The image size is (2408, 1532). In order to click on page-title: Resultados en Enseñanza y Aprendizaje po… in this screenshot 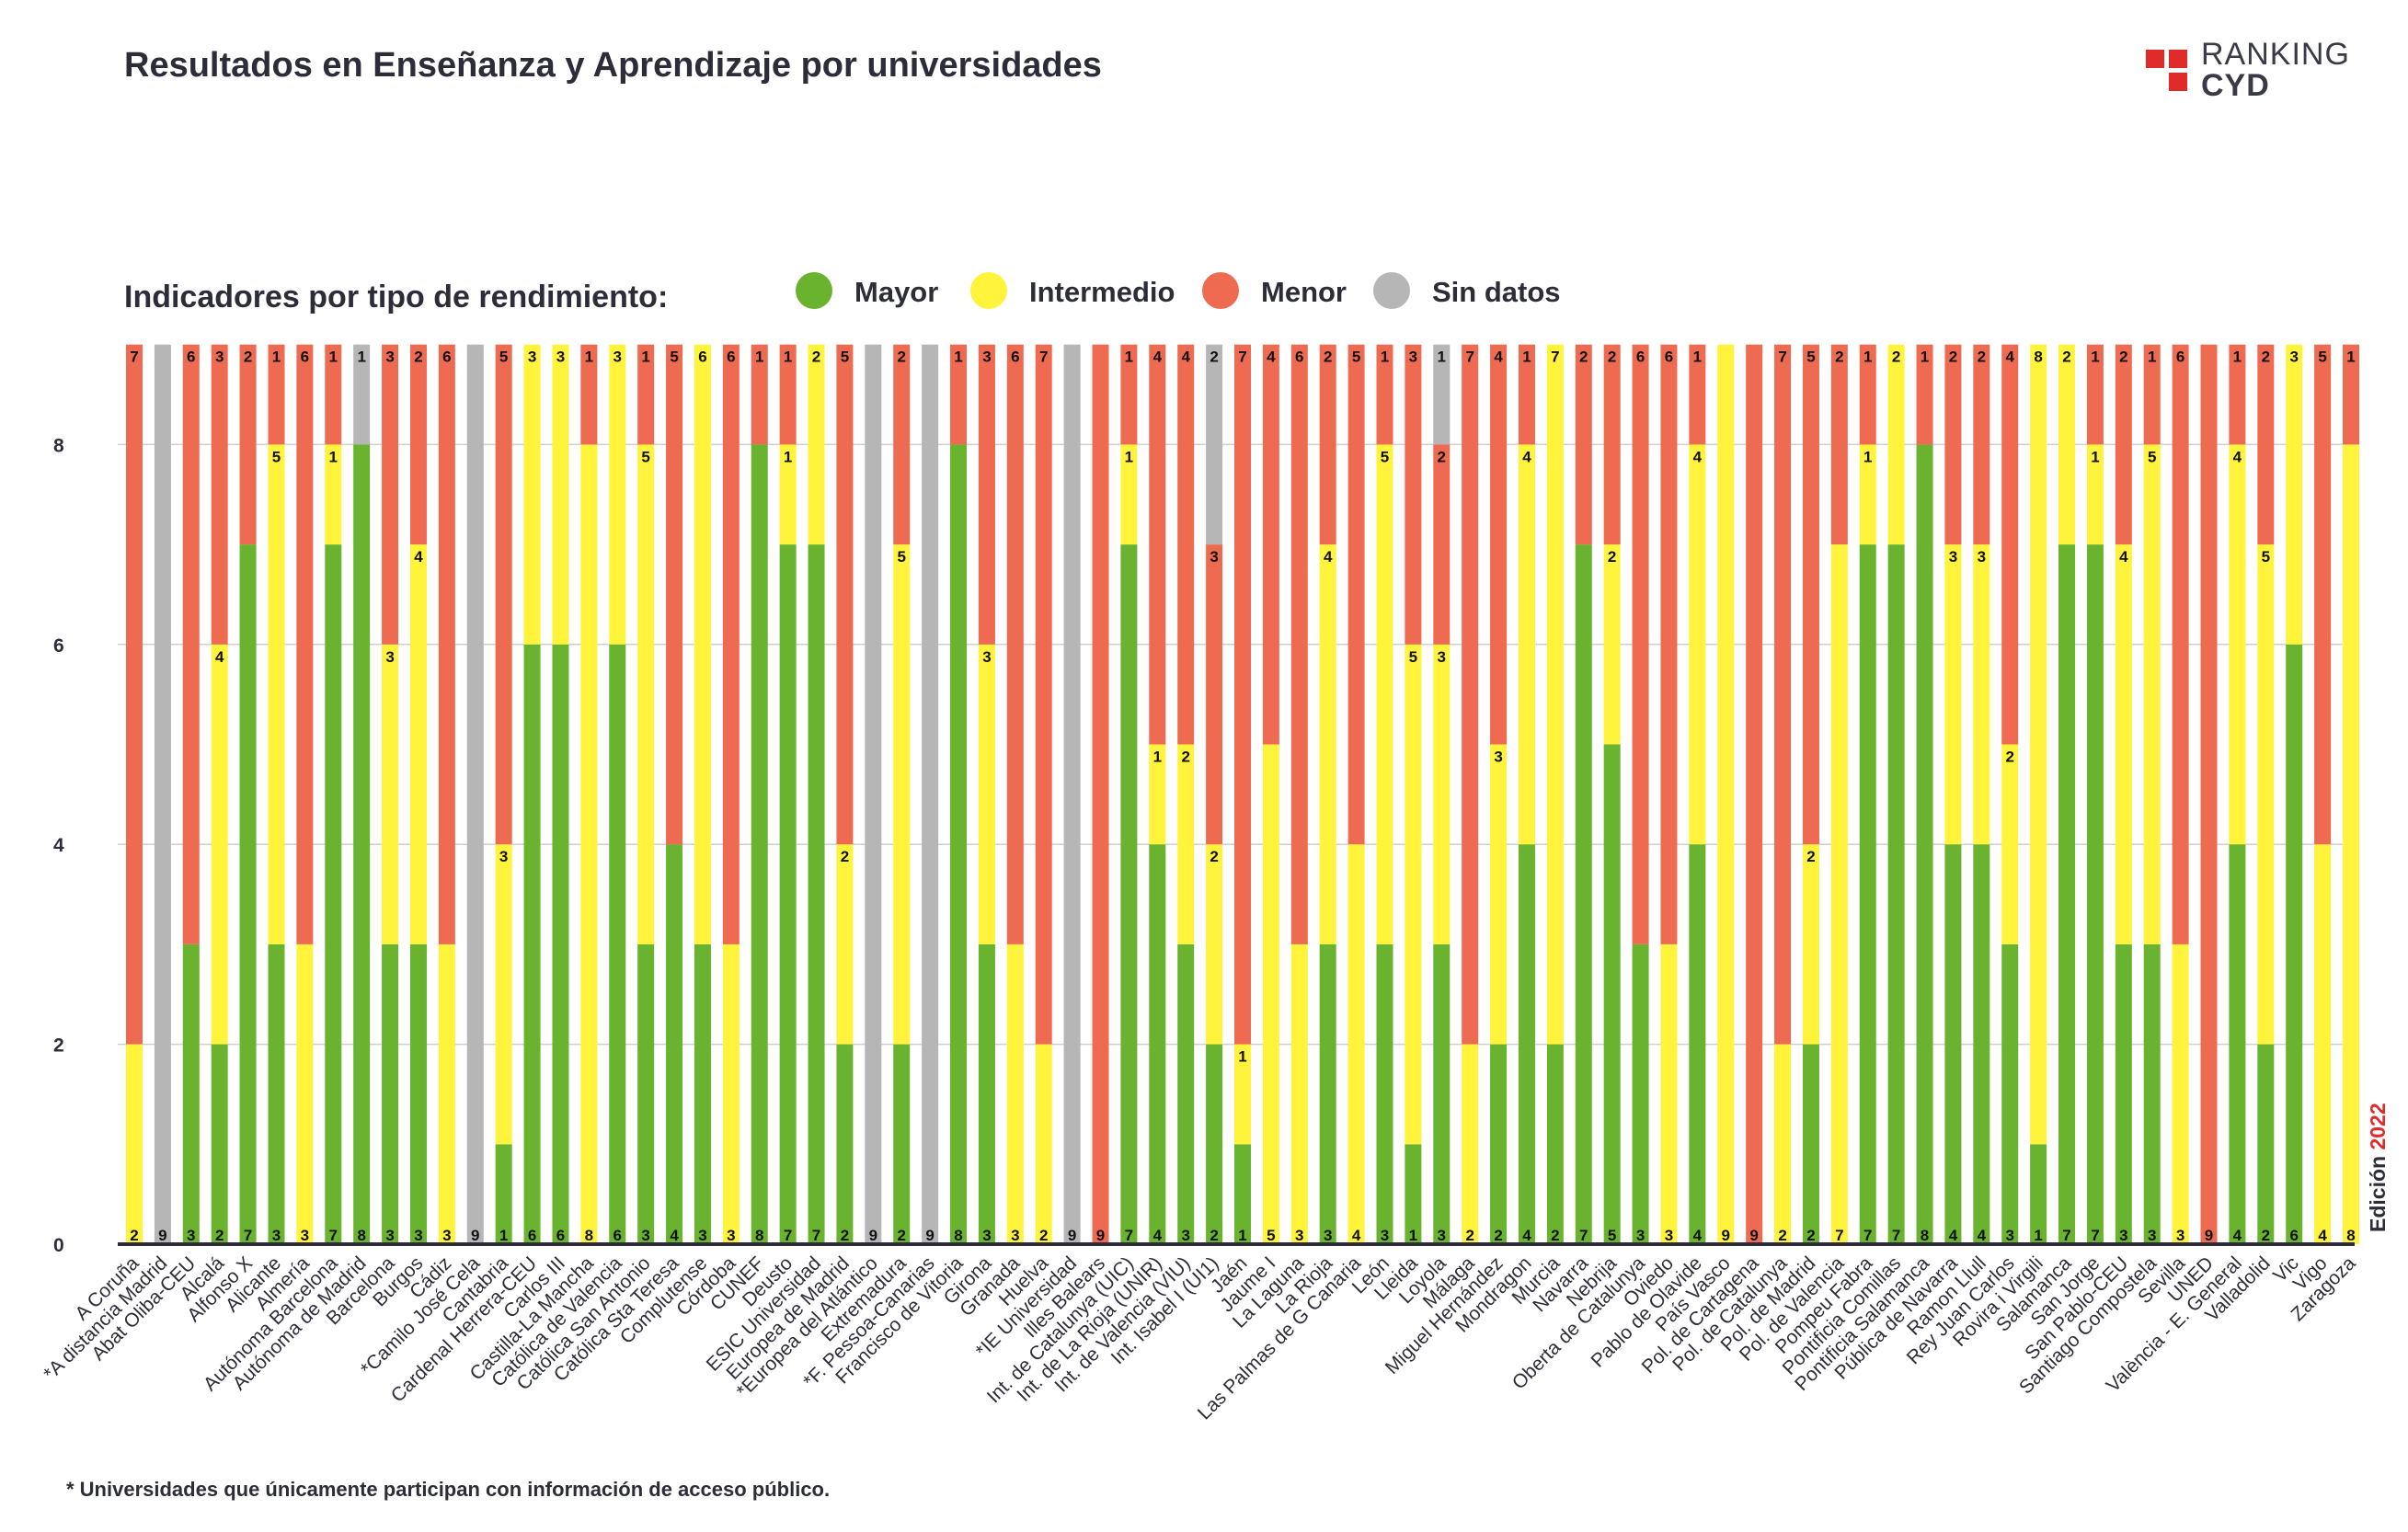, I will do `click(613, 65)`.